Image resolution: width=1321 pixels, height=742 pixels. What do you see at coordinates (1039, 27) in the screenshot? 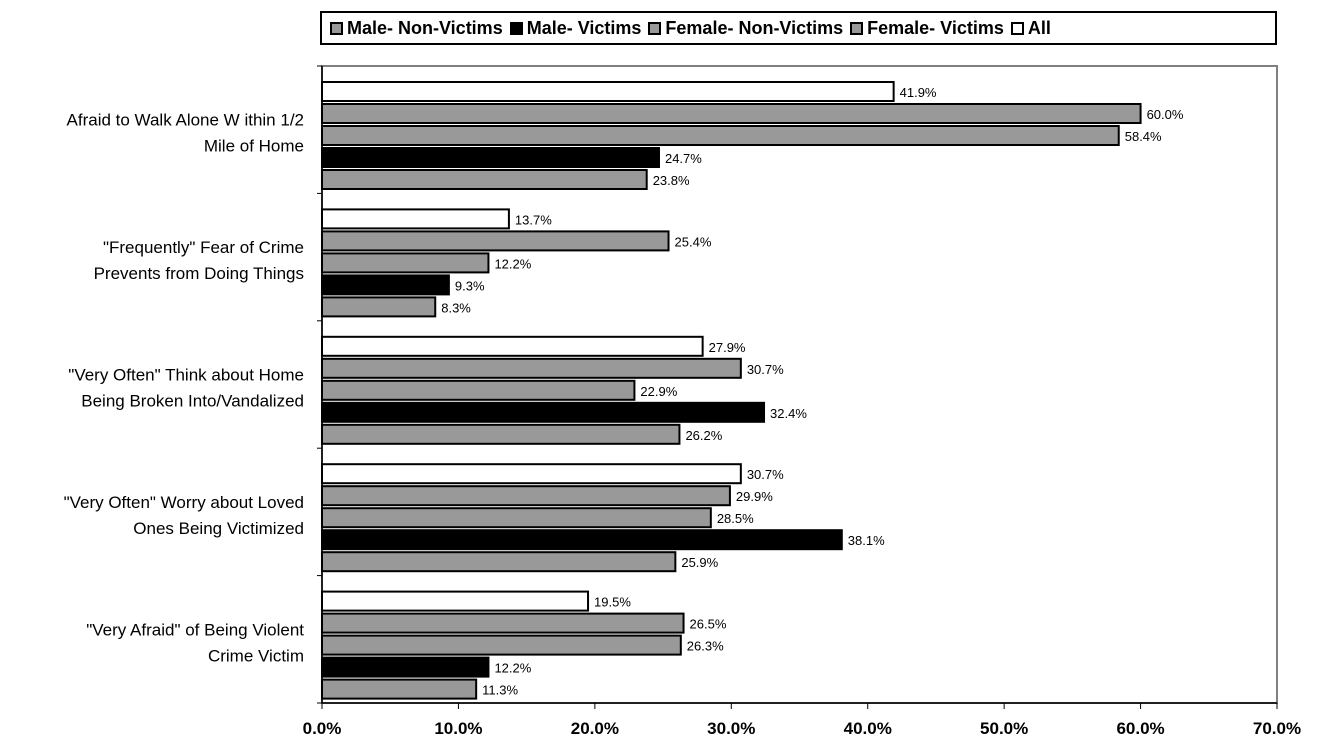
I see `legend-label: All` at bounding box center [1039, 27].